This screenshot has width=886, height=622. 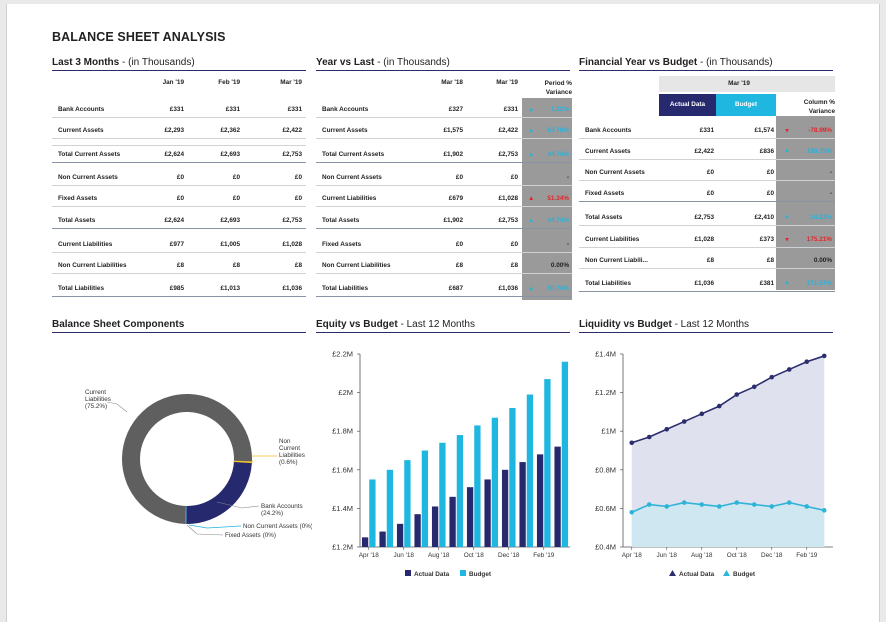 What do you see at coordinates (547, 222) in the screenshot?
I see `yvl-variance-cell: ▲ 44.74%` at bounding box center [547, 222].